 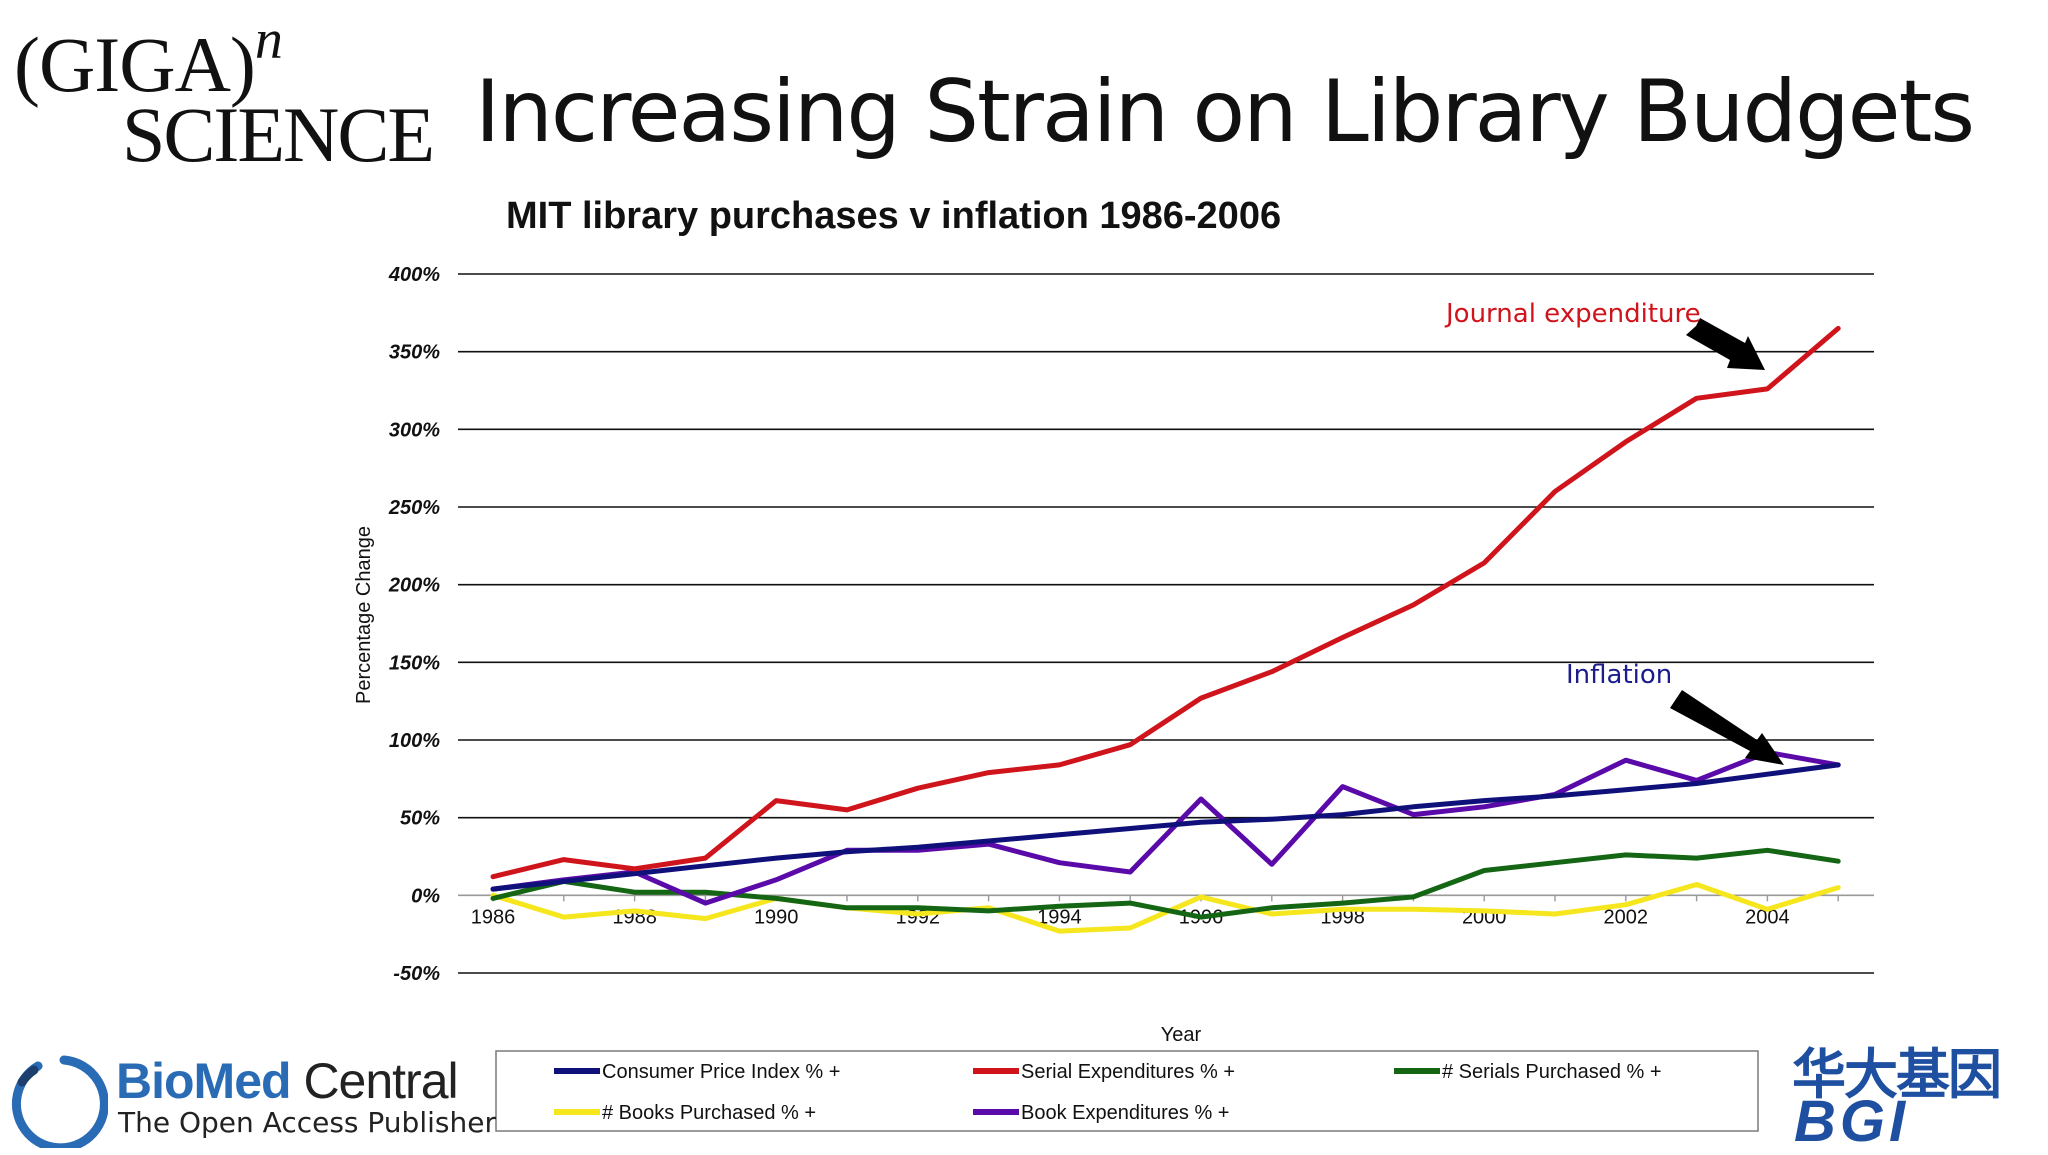 I want to click on legend-box, so click(x=1127, y=1091).